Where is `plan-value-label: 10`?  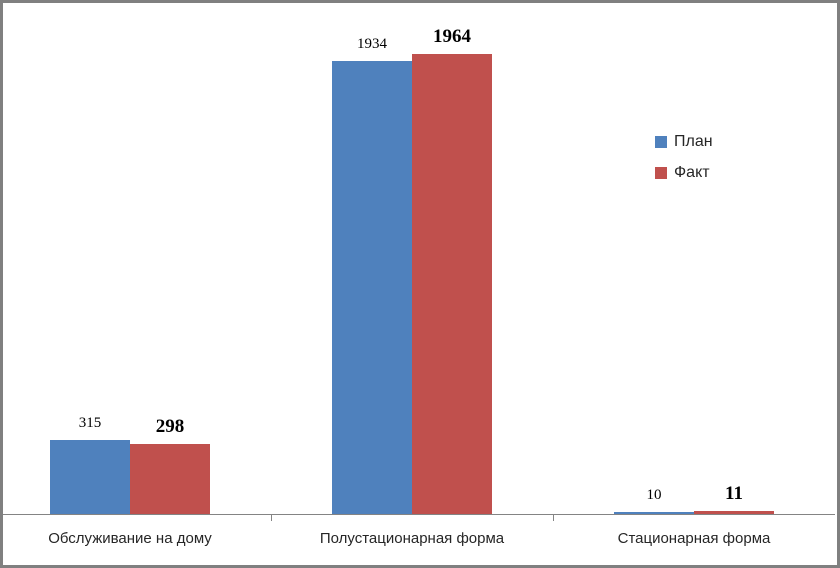
plan-value-label: 10 is located at coordinates (654, 495).